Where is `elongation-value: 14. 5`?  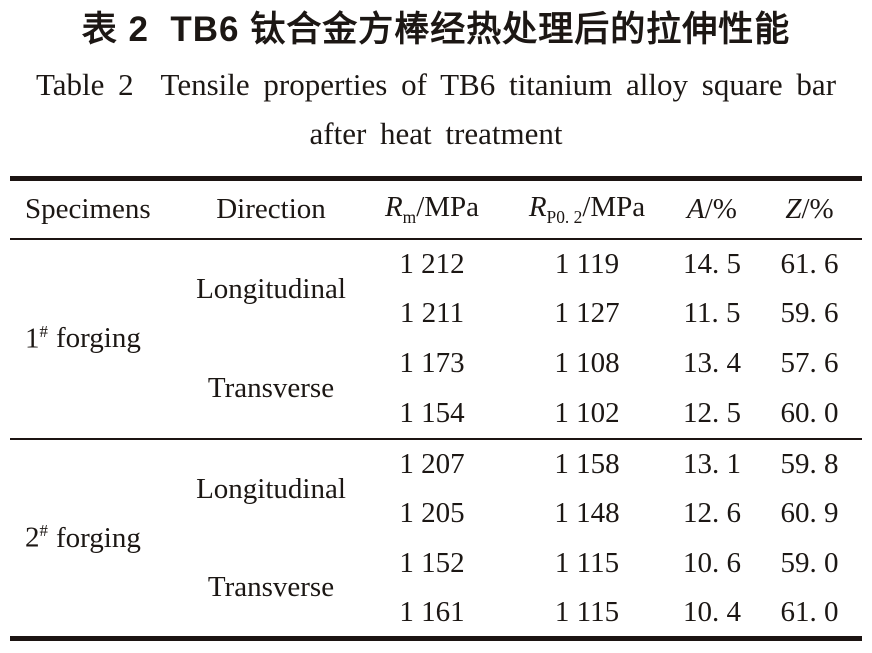
elongation-value: 14. 5 is located at coordinates (712, 263).